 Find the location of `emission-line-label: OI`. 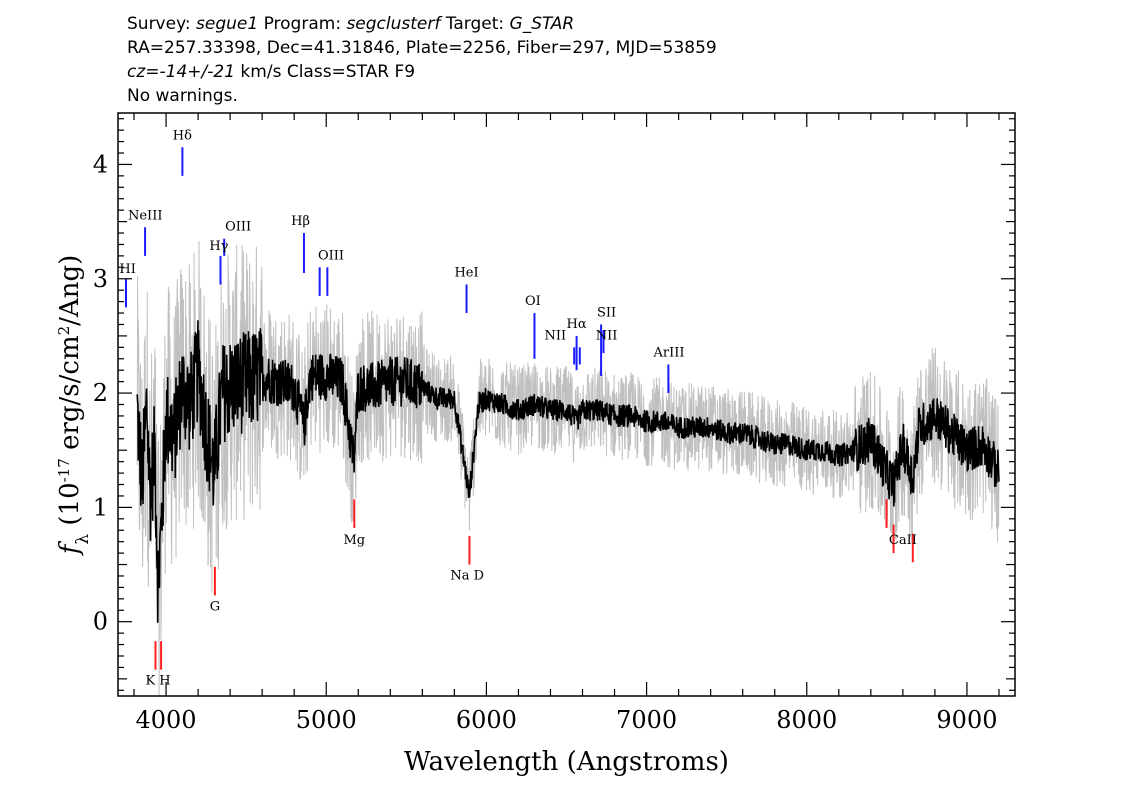

emission-line-label: OI is located at coordinates (533, 301).